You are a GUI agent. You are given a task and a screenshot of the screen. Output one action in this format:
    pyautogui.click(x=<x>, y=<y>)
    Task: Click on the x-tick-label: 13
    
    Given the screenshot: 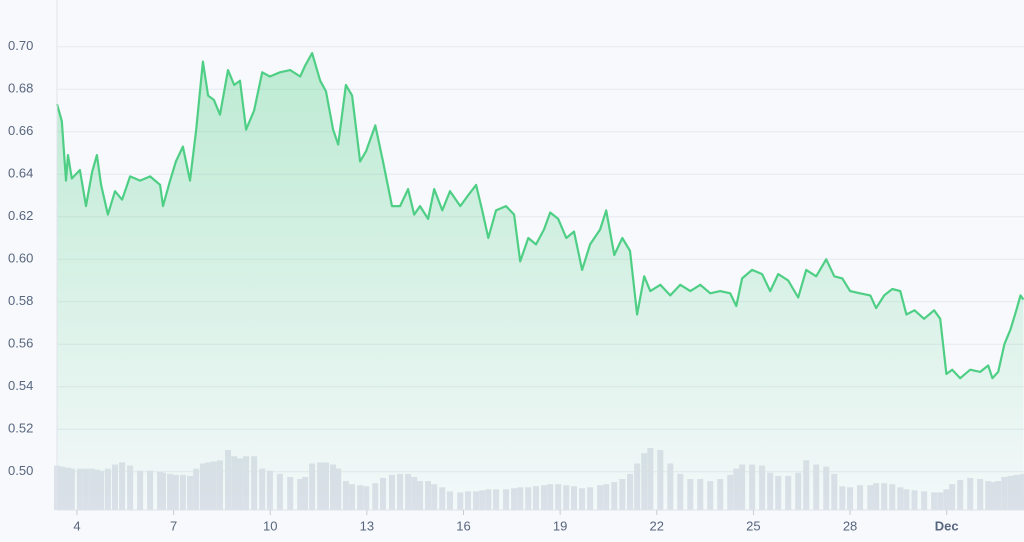 What is the action you would take?
    pyautogui.click(x=367, y=525)
    